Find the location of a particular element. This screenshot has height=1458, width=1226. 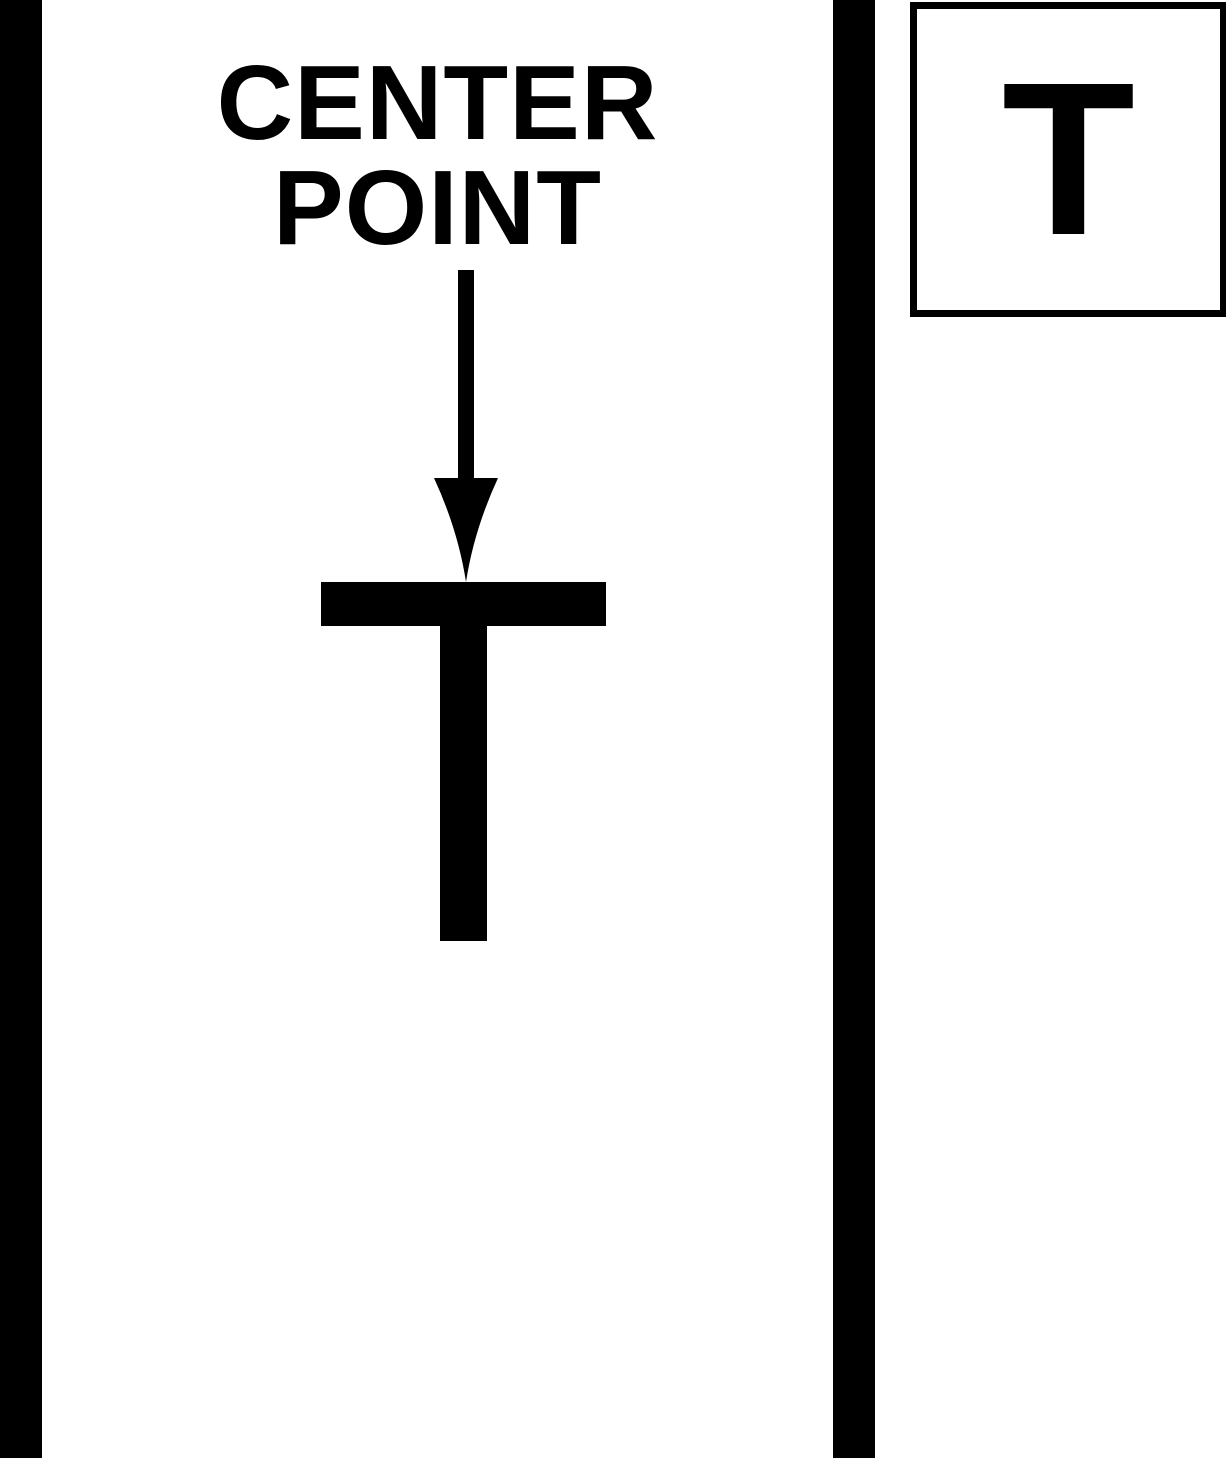

t-legend-box: T is located at coordinates (1068, 159).